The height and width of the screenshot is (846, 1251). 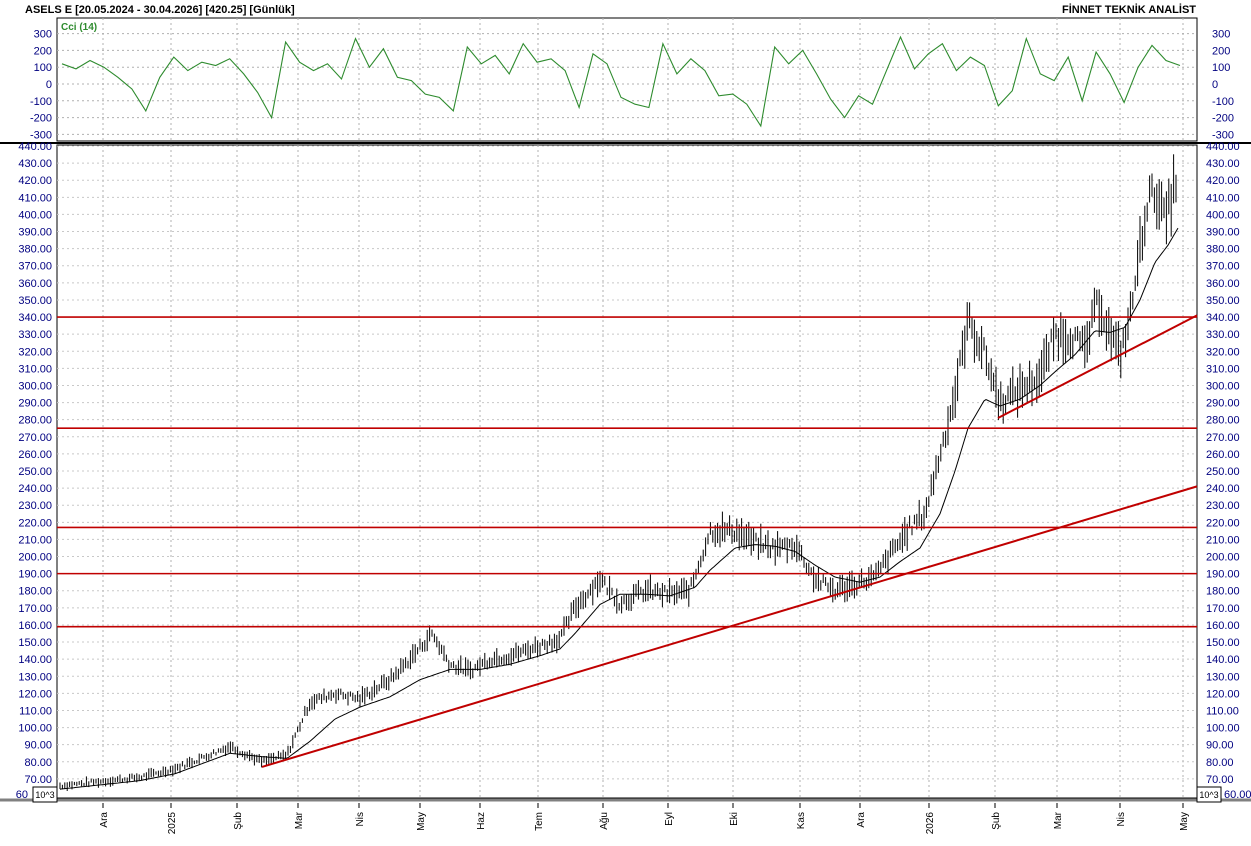 I want to click on price-tick-left: 440.00, so click(x=35, y=147).